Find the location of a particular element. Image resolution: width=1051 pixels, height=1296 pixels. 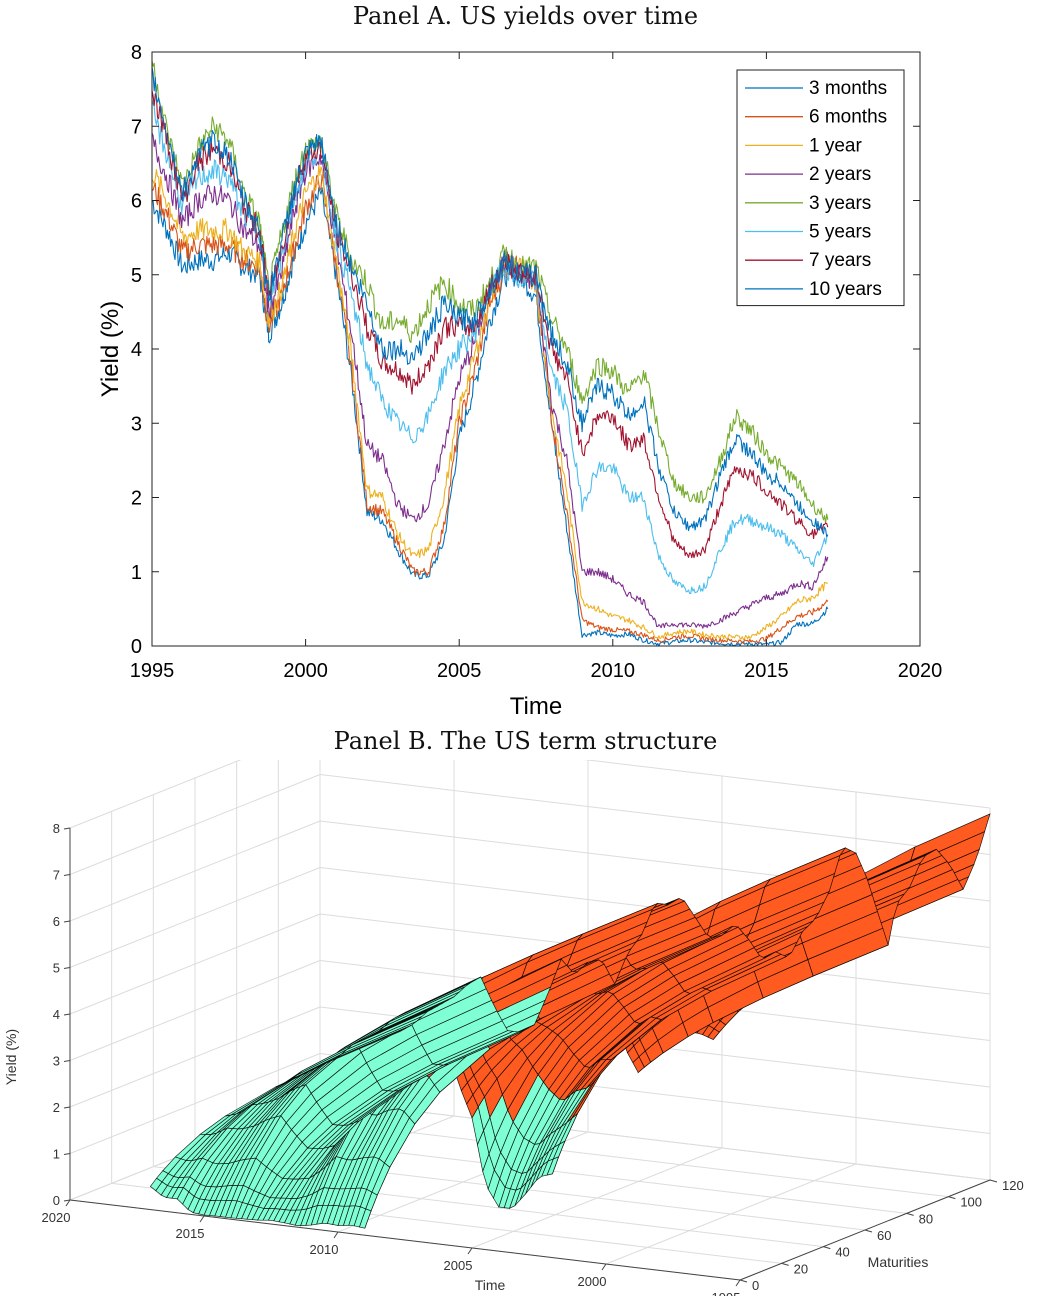

yield-tick-label: 1 is located at coordinates (56, 1154).